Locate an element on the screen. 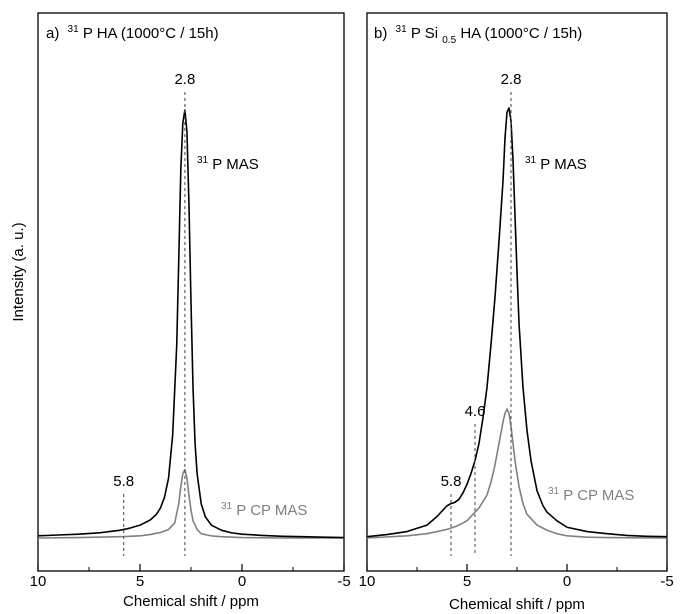 The height and width of the screenshot is (614, 680). panel-a-peak-label: 2.8 is located at coordinates (184, 79).